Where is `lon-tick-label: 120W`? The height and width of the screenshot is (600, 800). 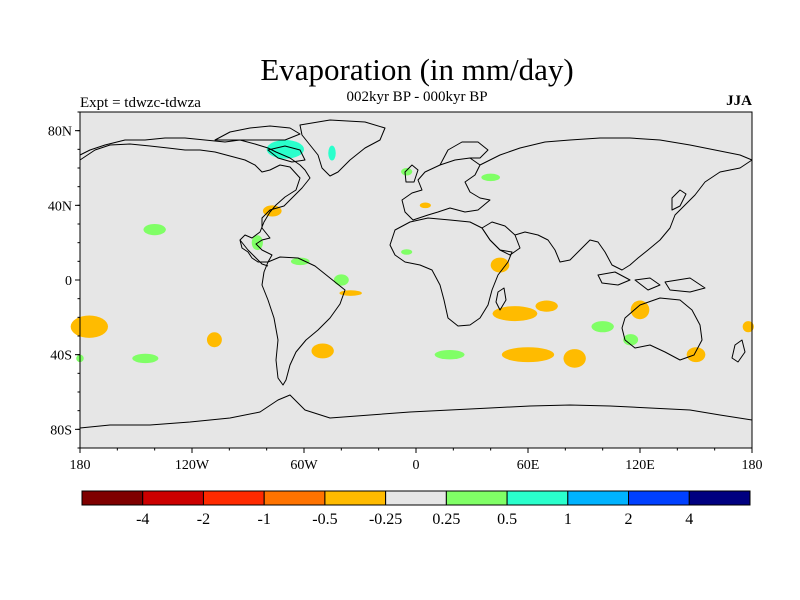
lon-tick-label: 120W is located at coordinates (192, 465).